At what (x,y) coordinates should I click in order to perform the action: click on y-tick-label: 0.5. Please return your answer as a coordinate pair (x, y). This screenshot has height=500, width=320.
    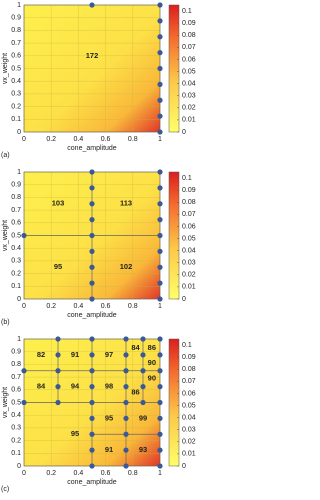
    Looking at the image, I should click on (16, 68).